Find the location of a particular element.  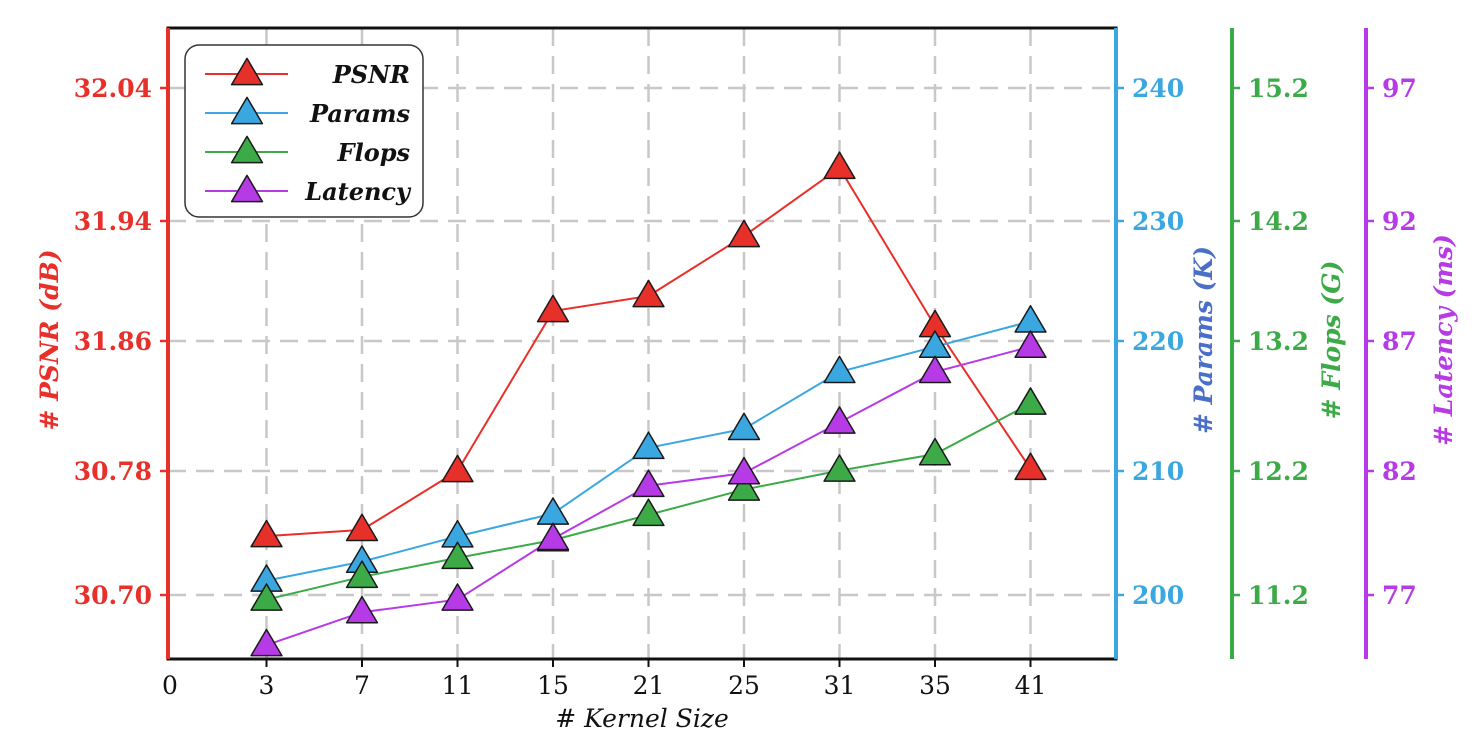

legend-marker-latency is located at coordinates (247, 188).